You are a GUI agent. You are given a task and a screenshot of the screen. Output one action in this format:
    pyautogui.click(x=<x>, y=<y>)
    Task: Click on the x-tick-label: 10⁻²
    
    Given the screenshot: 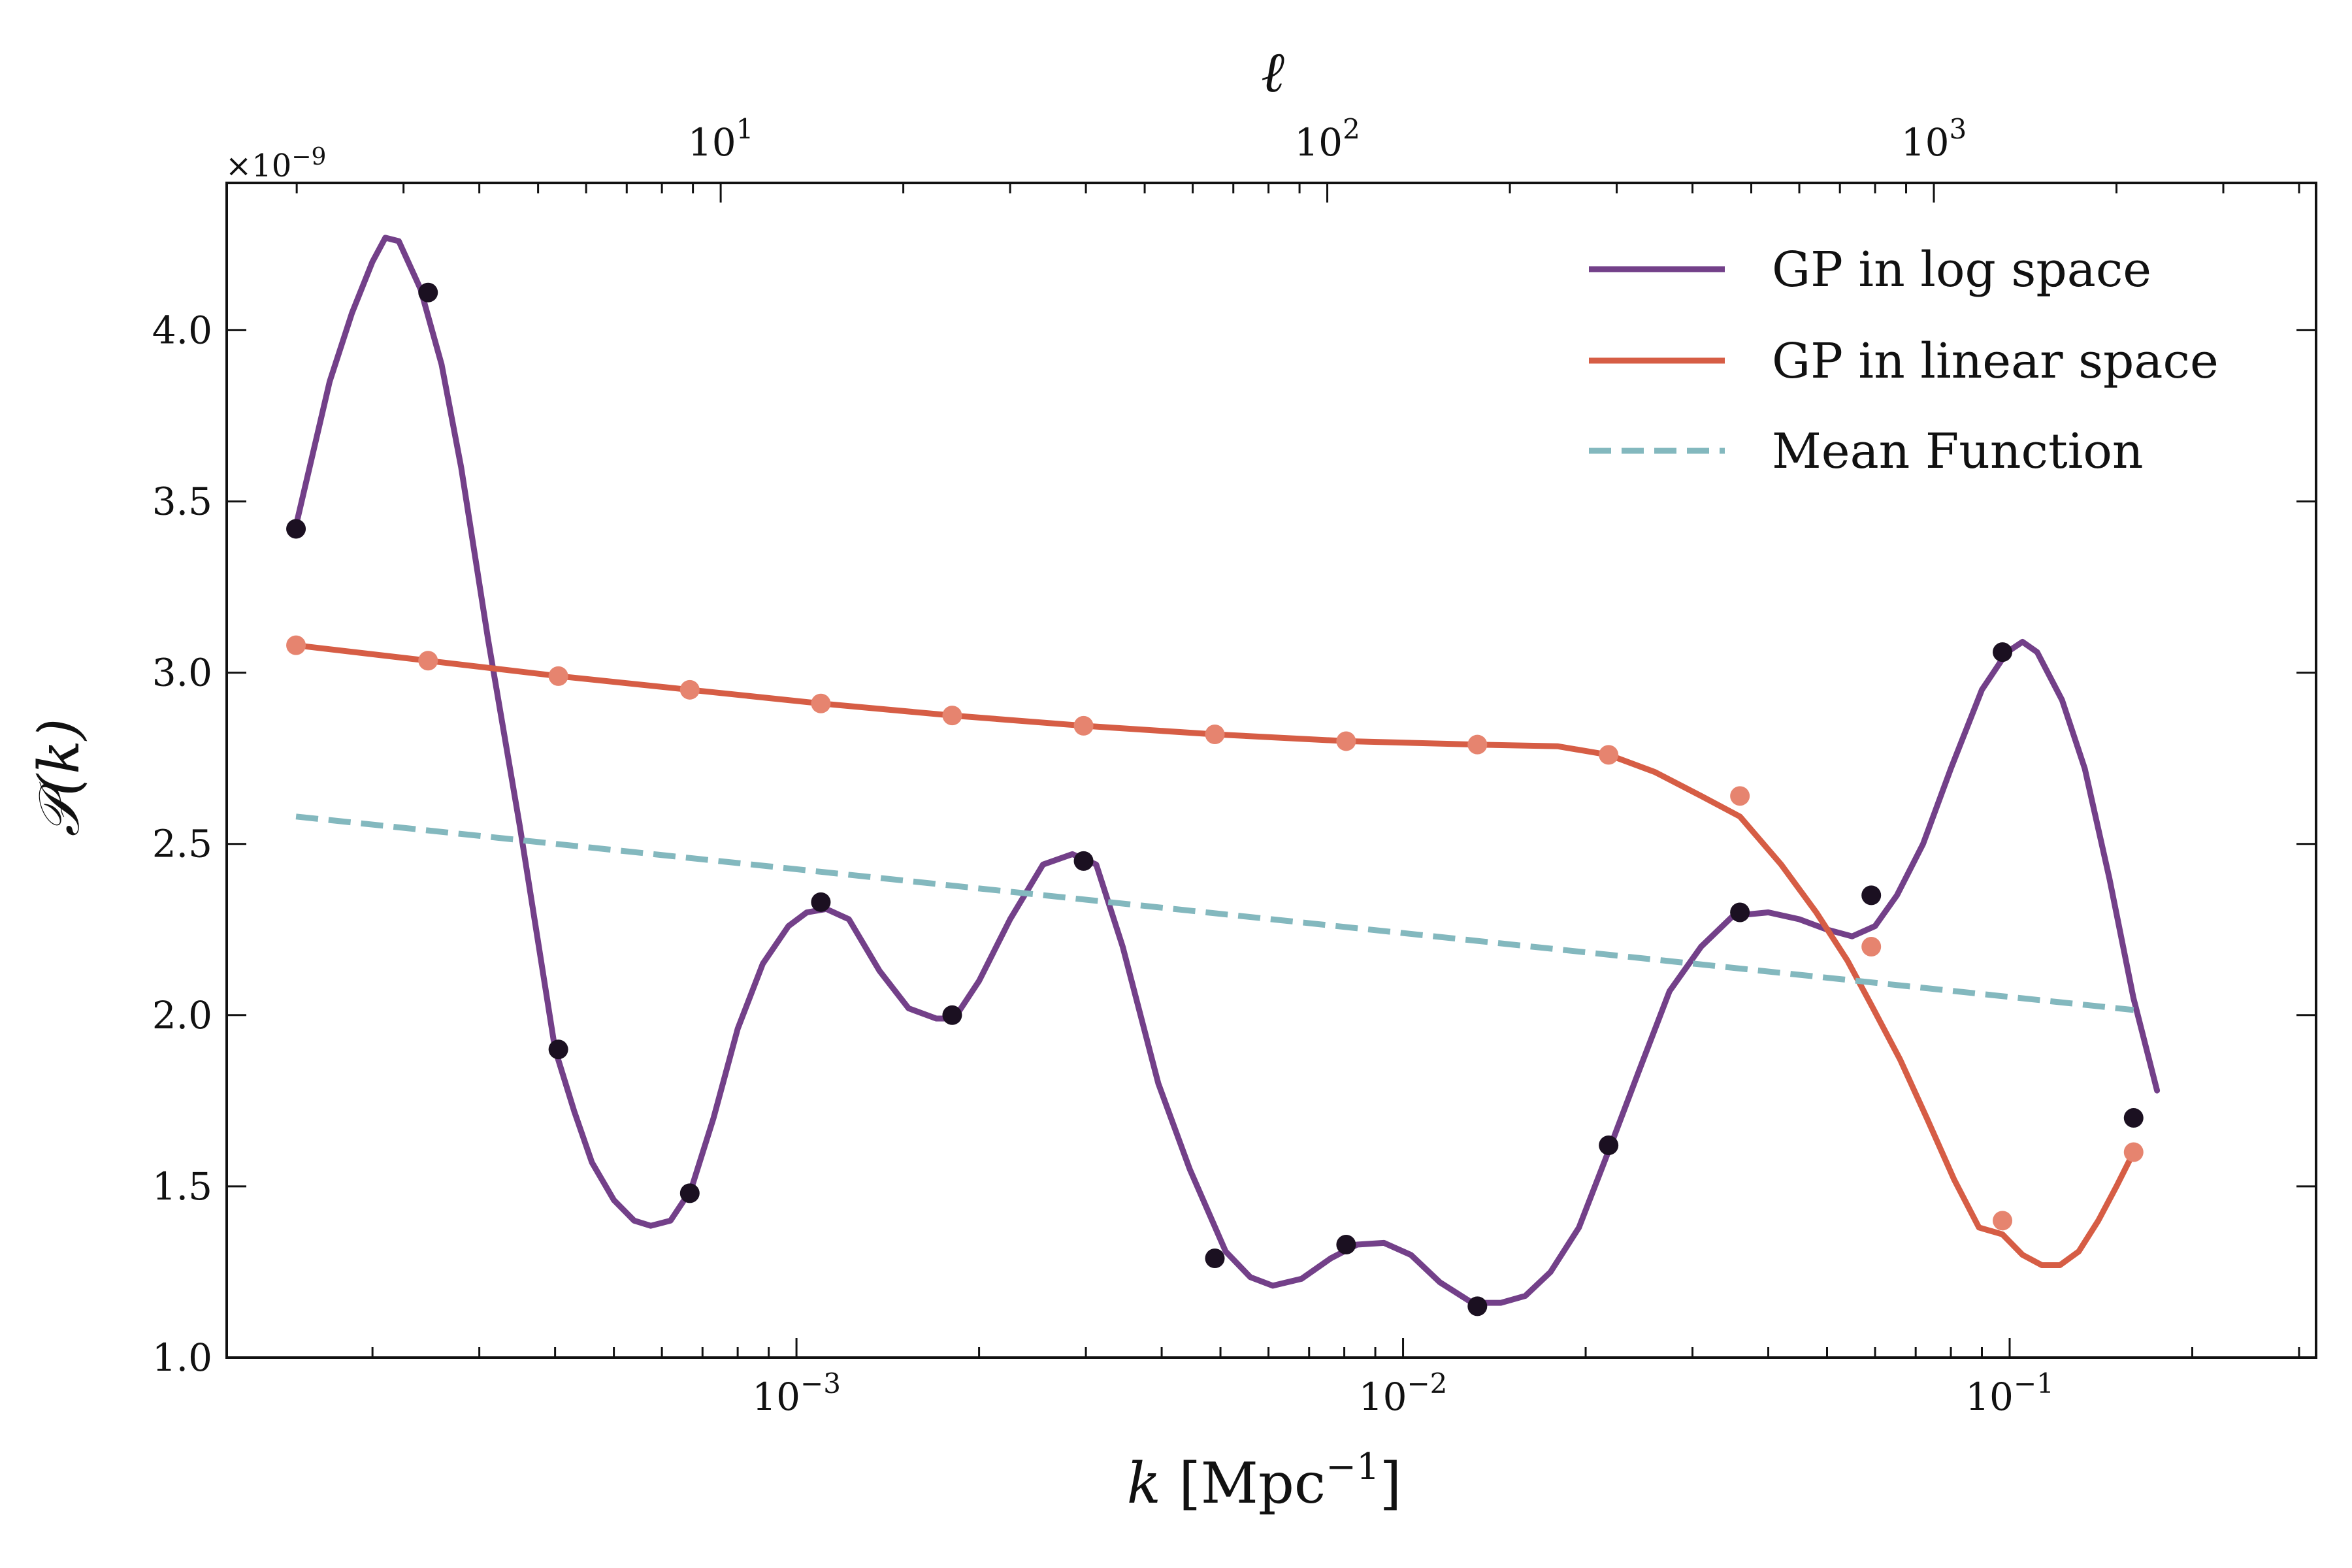 What is the action you would take?
    pyautogui.click(x=1403, y=1393)
    